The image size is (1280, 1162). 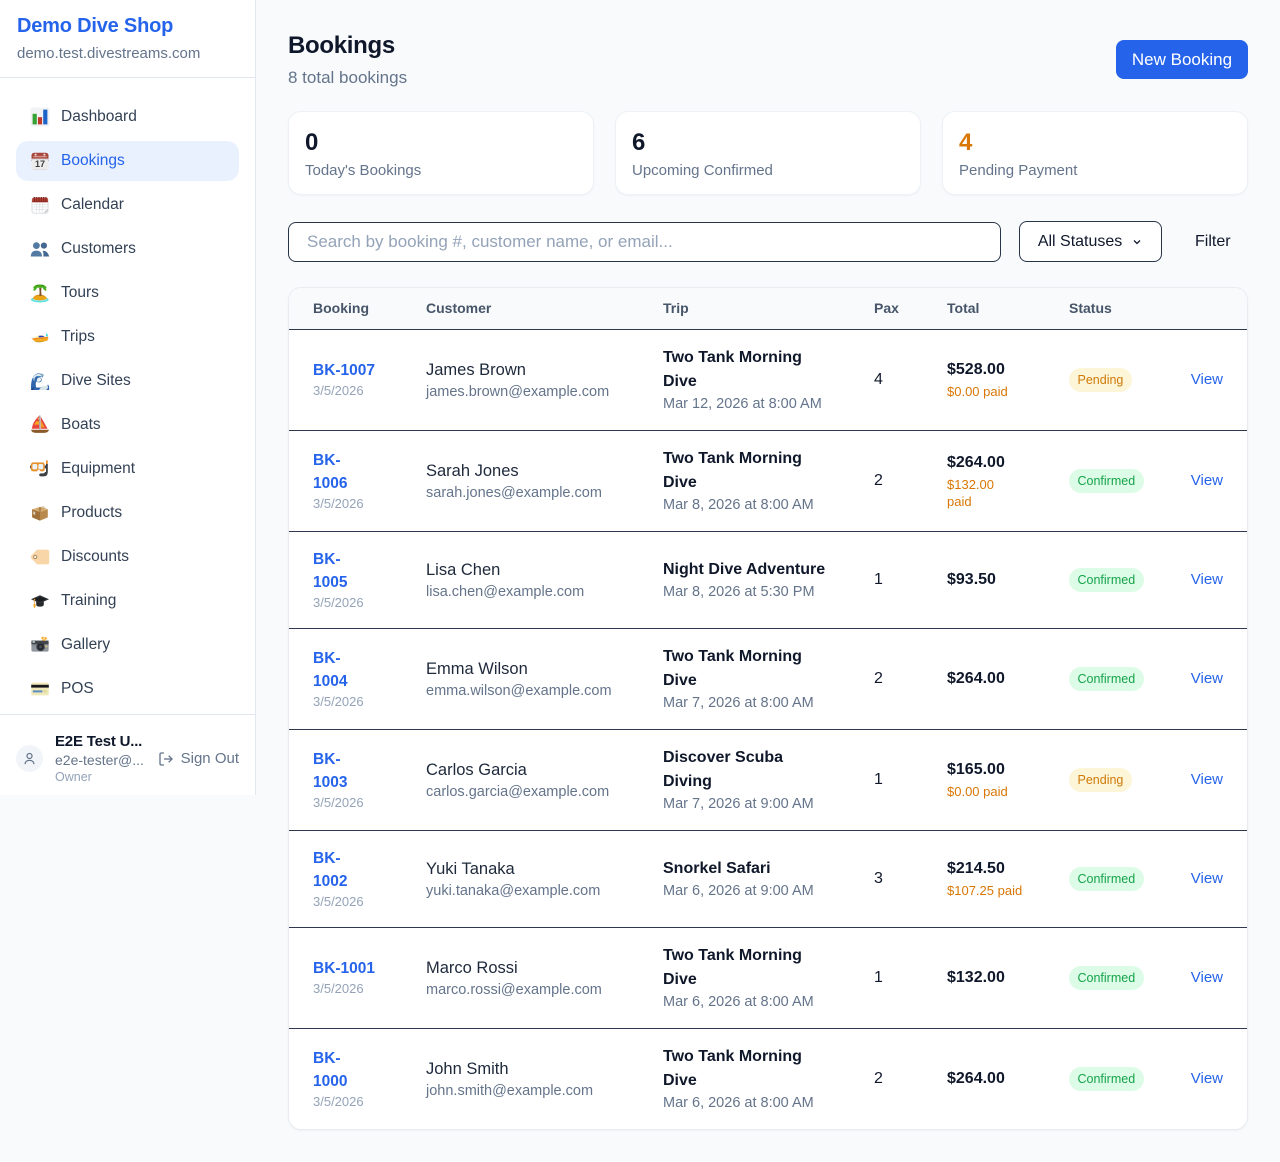 What do you see at coordinates (40, 164) in the screenshot?
I see `svg-text: 17` at bounding box center [40, 164].